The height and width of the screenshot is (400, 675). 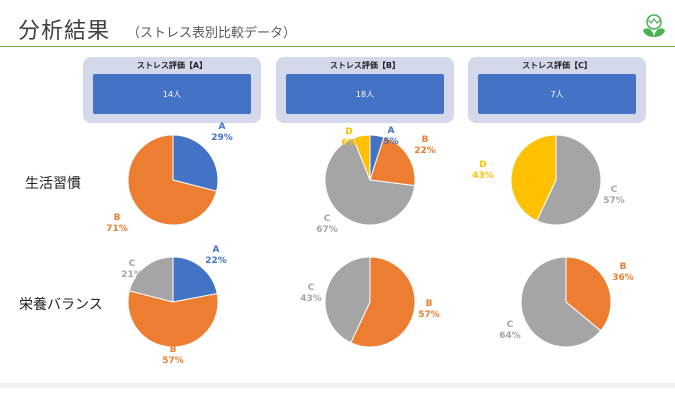 I want to click on pie-1-label-b: B 22%, so click(x=425, y=145).